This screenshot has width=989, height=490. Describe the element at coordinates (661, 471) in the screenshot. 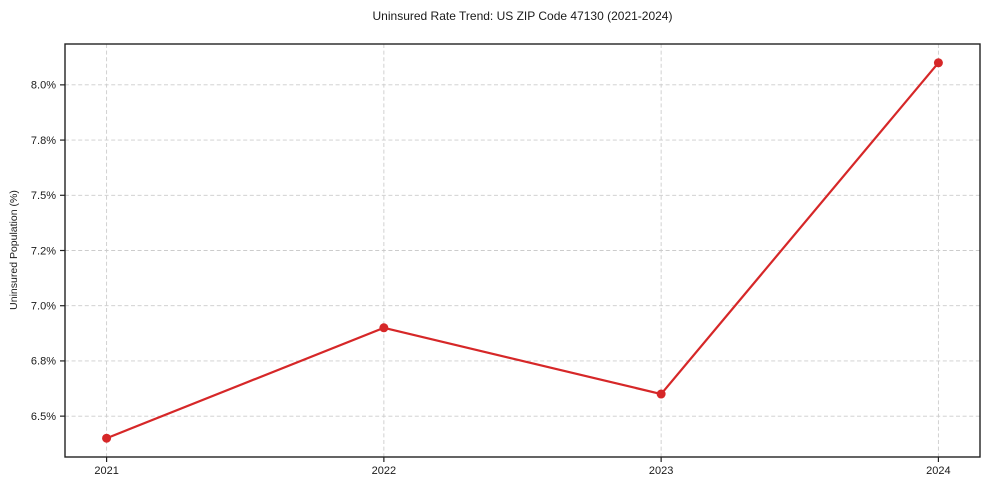

I see `x-tick-label: 2023` at that location.